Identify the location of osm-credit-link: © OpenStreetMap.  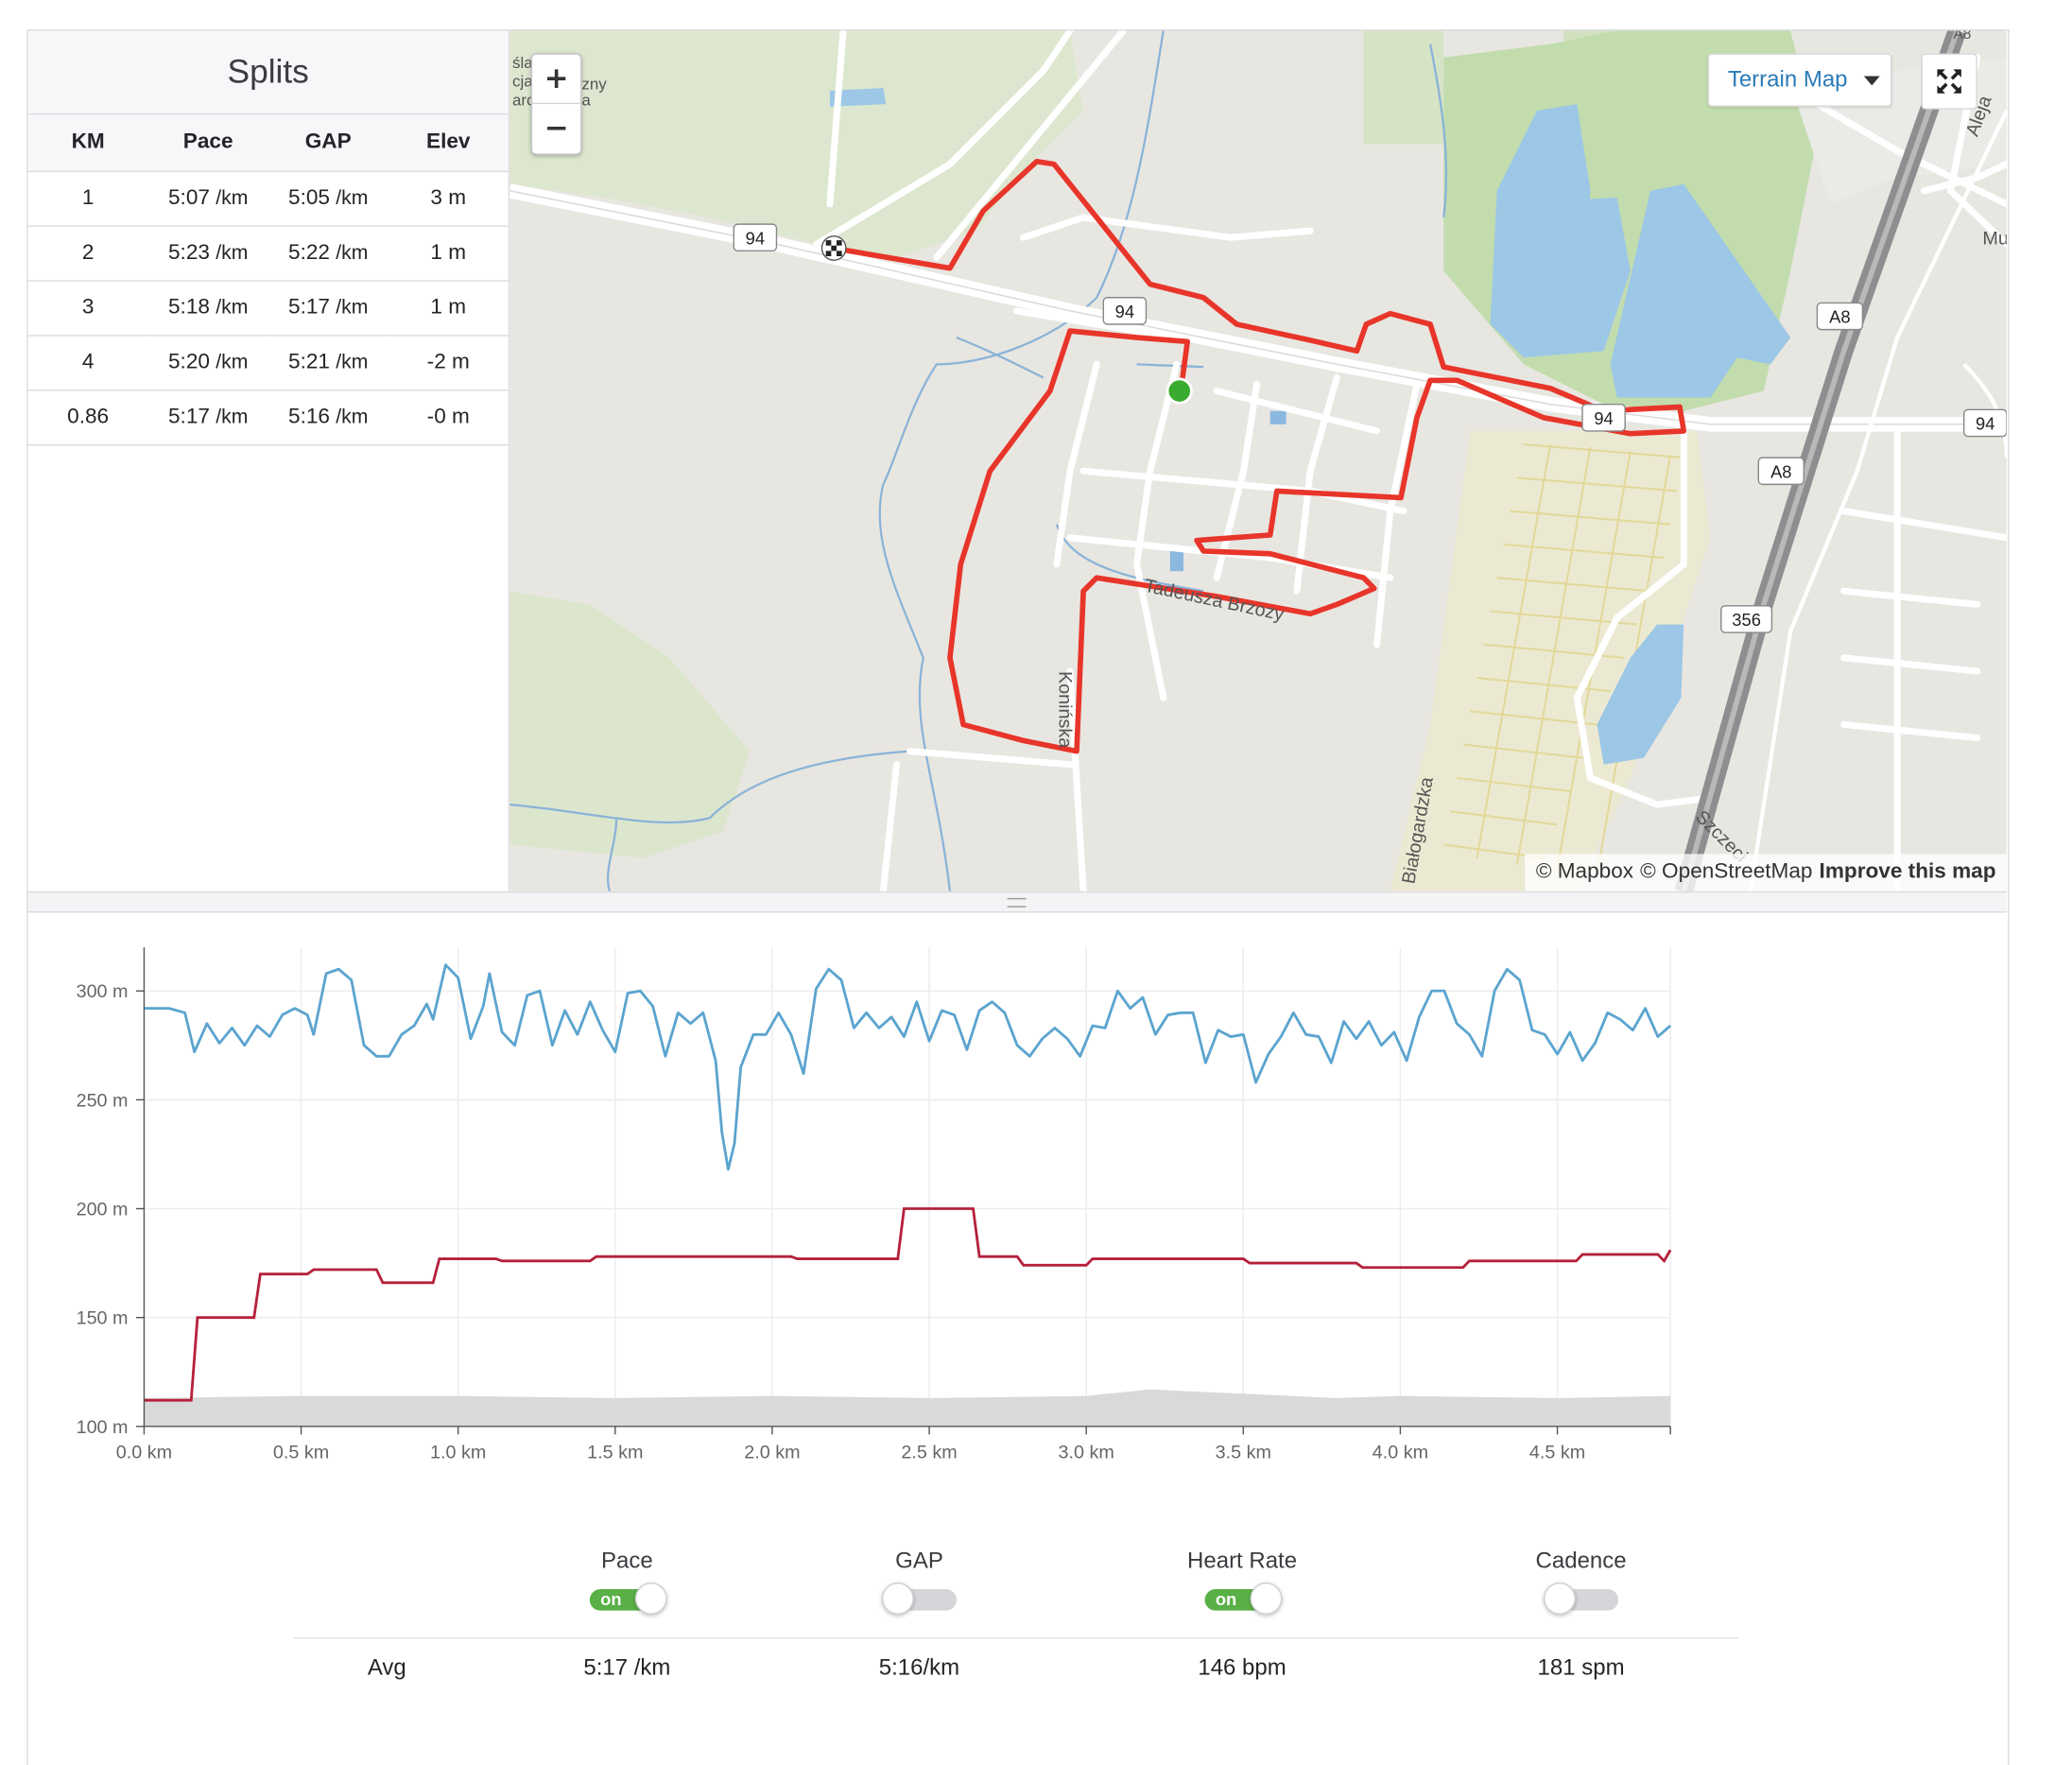
(1727, 872).